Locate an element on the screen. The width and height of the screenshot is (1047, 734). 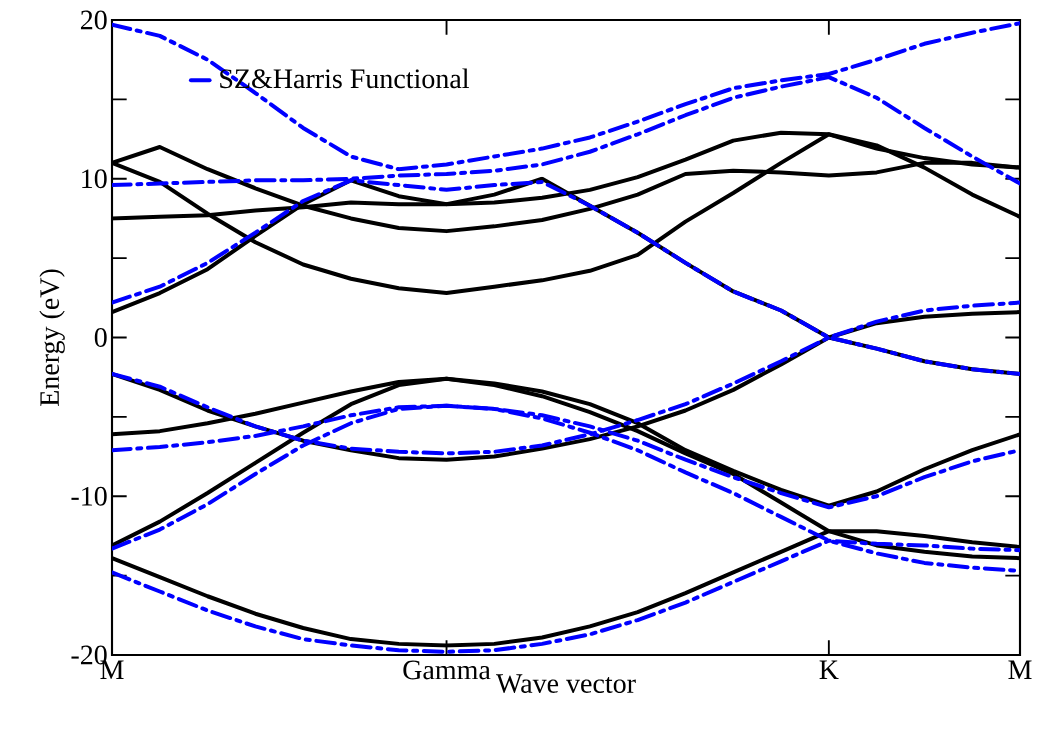
y-axis-title: Energy (eV) is located at coordinates (52, 337).